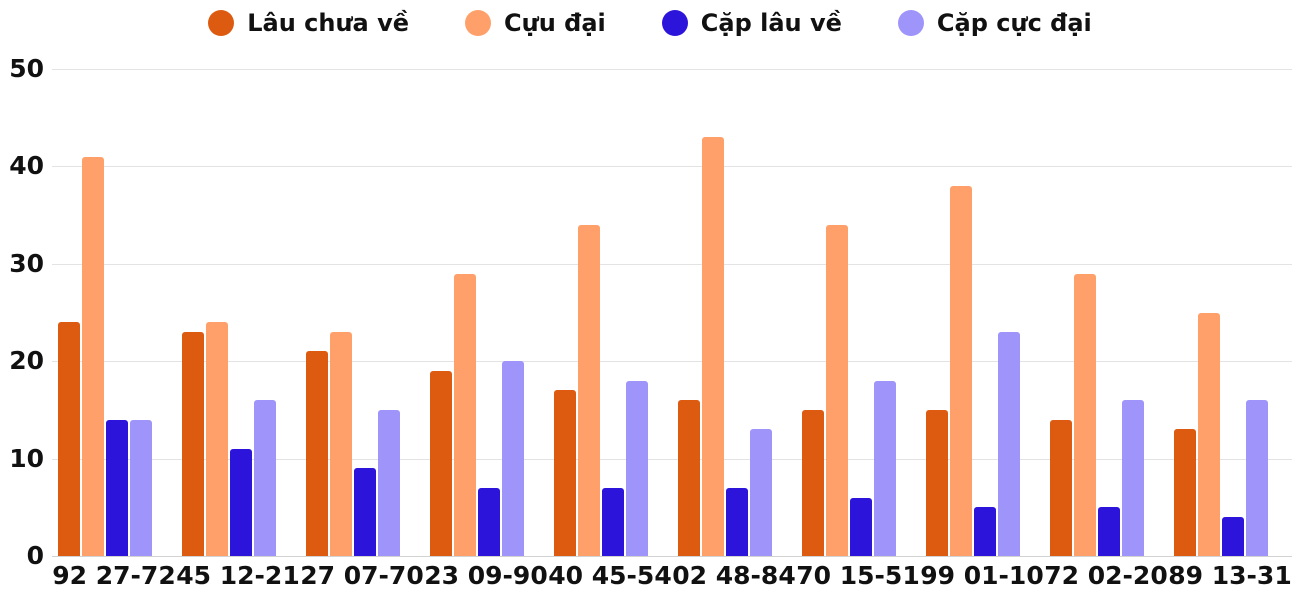 The width and height of the screenshot is (1300, 600). I want to click on x-axis-tick-label: 92 27-72, so click(114, 575).